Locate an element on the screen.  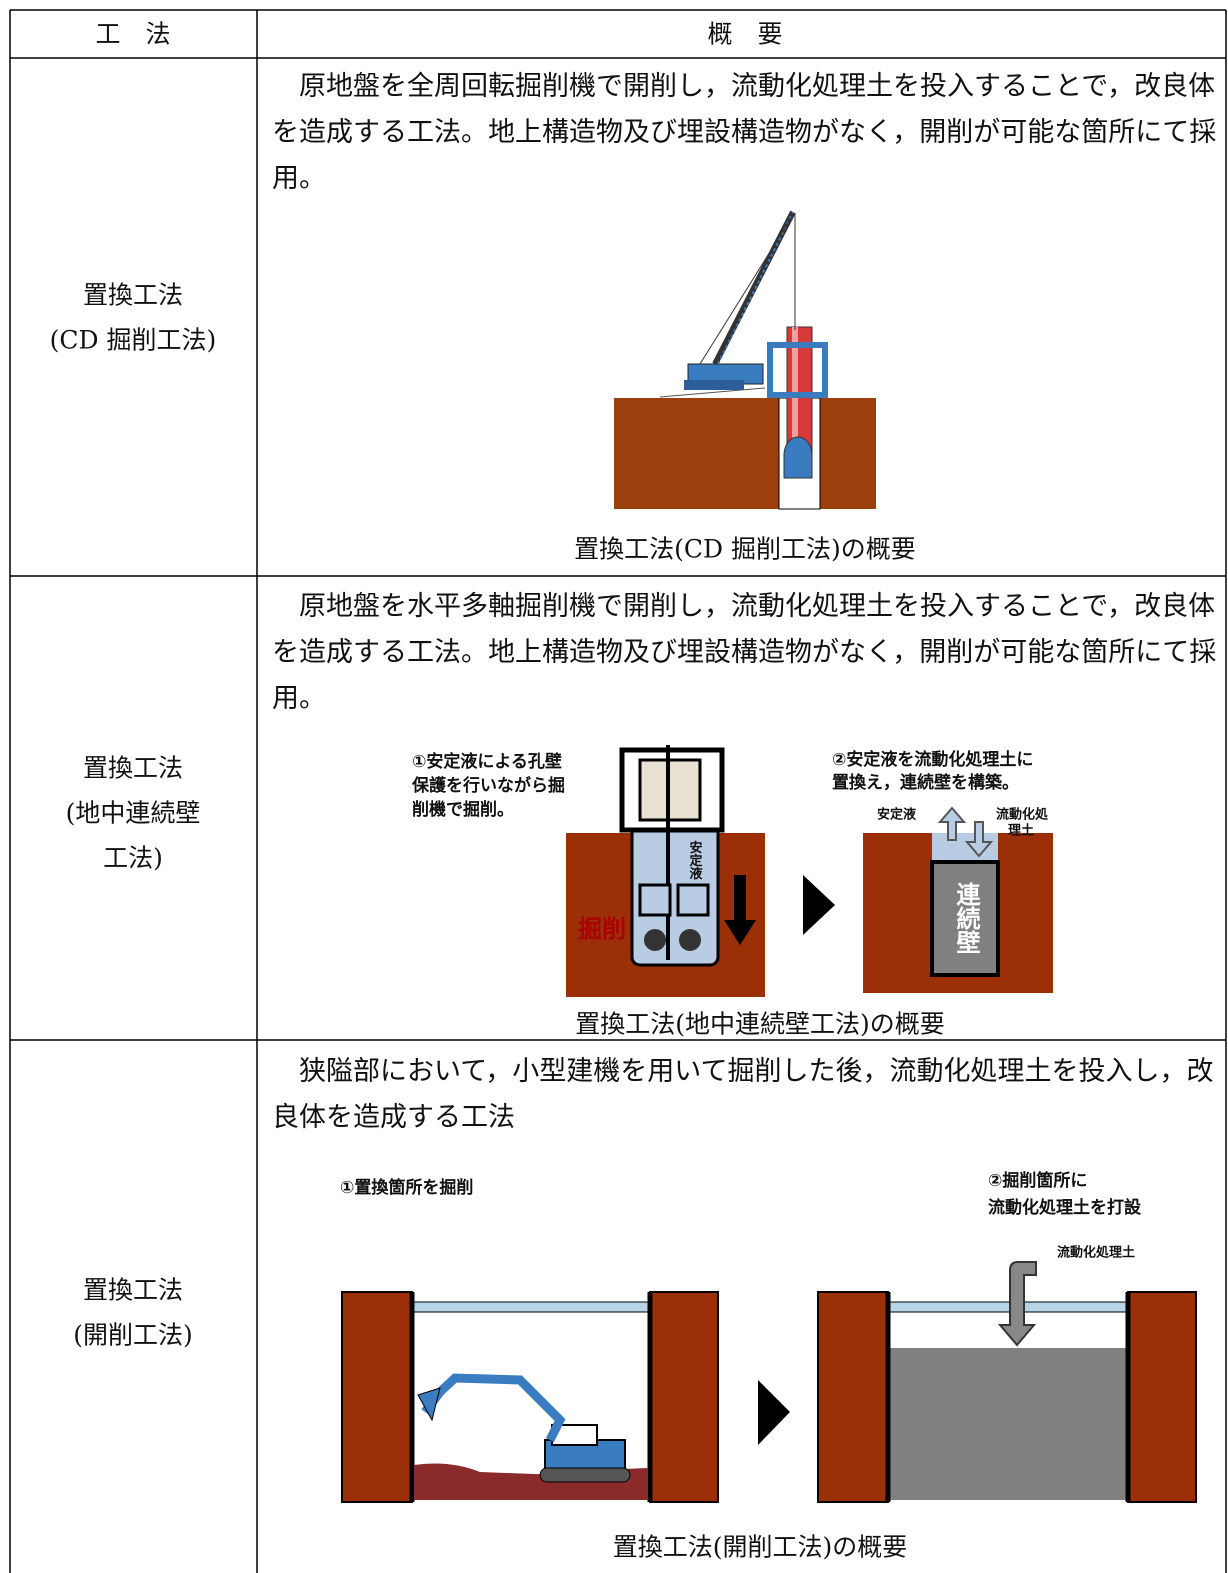
figure-open: ①置換箇所を掘削 ②掘削箇所に 流動化処理土を打設 流動化処理土 is located at coordinates (768, 1336).